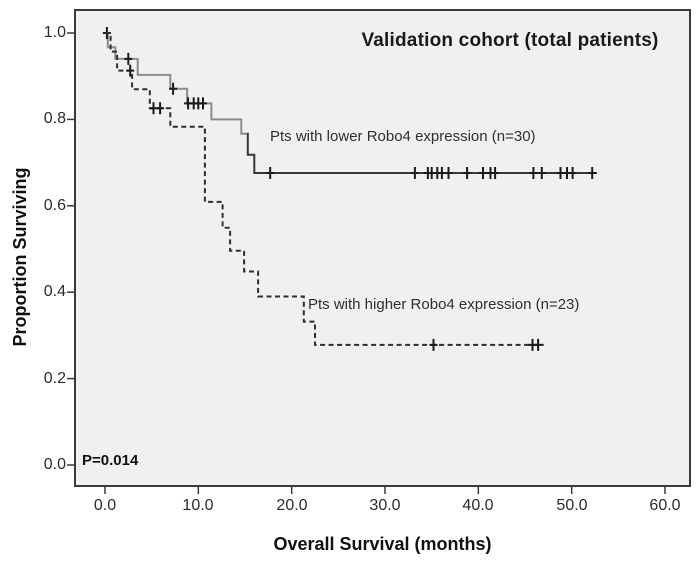  What do you see at coordinates (20, 257) in the screenshot?
I see `y-axis-title: Proportion Surviving` at bounding box center [20, 257].